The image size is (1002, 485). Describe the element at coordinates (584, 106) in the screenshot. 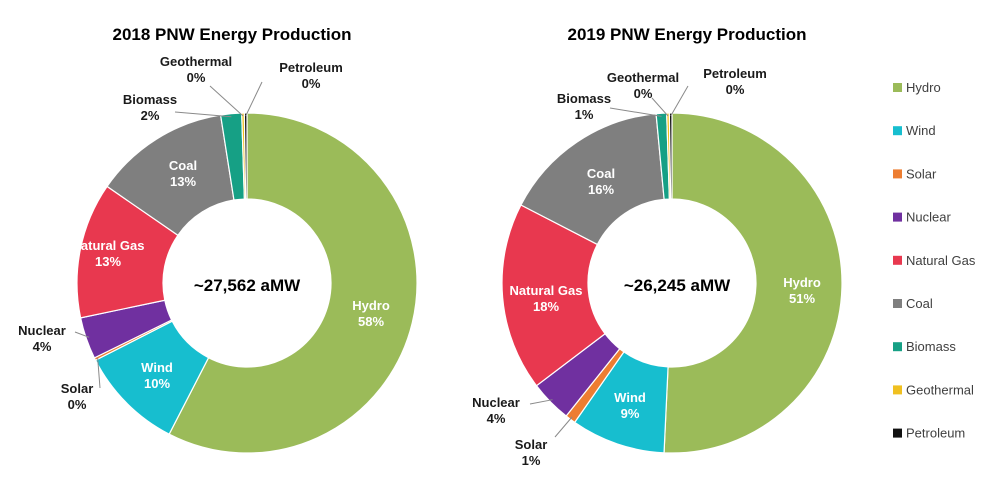

I see `data-label-biomass: Biomass 1%` at that location.